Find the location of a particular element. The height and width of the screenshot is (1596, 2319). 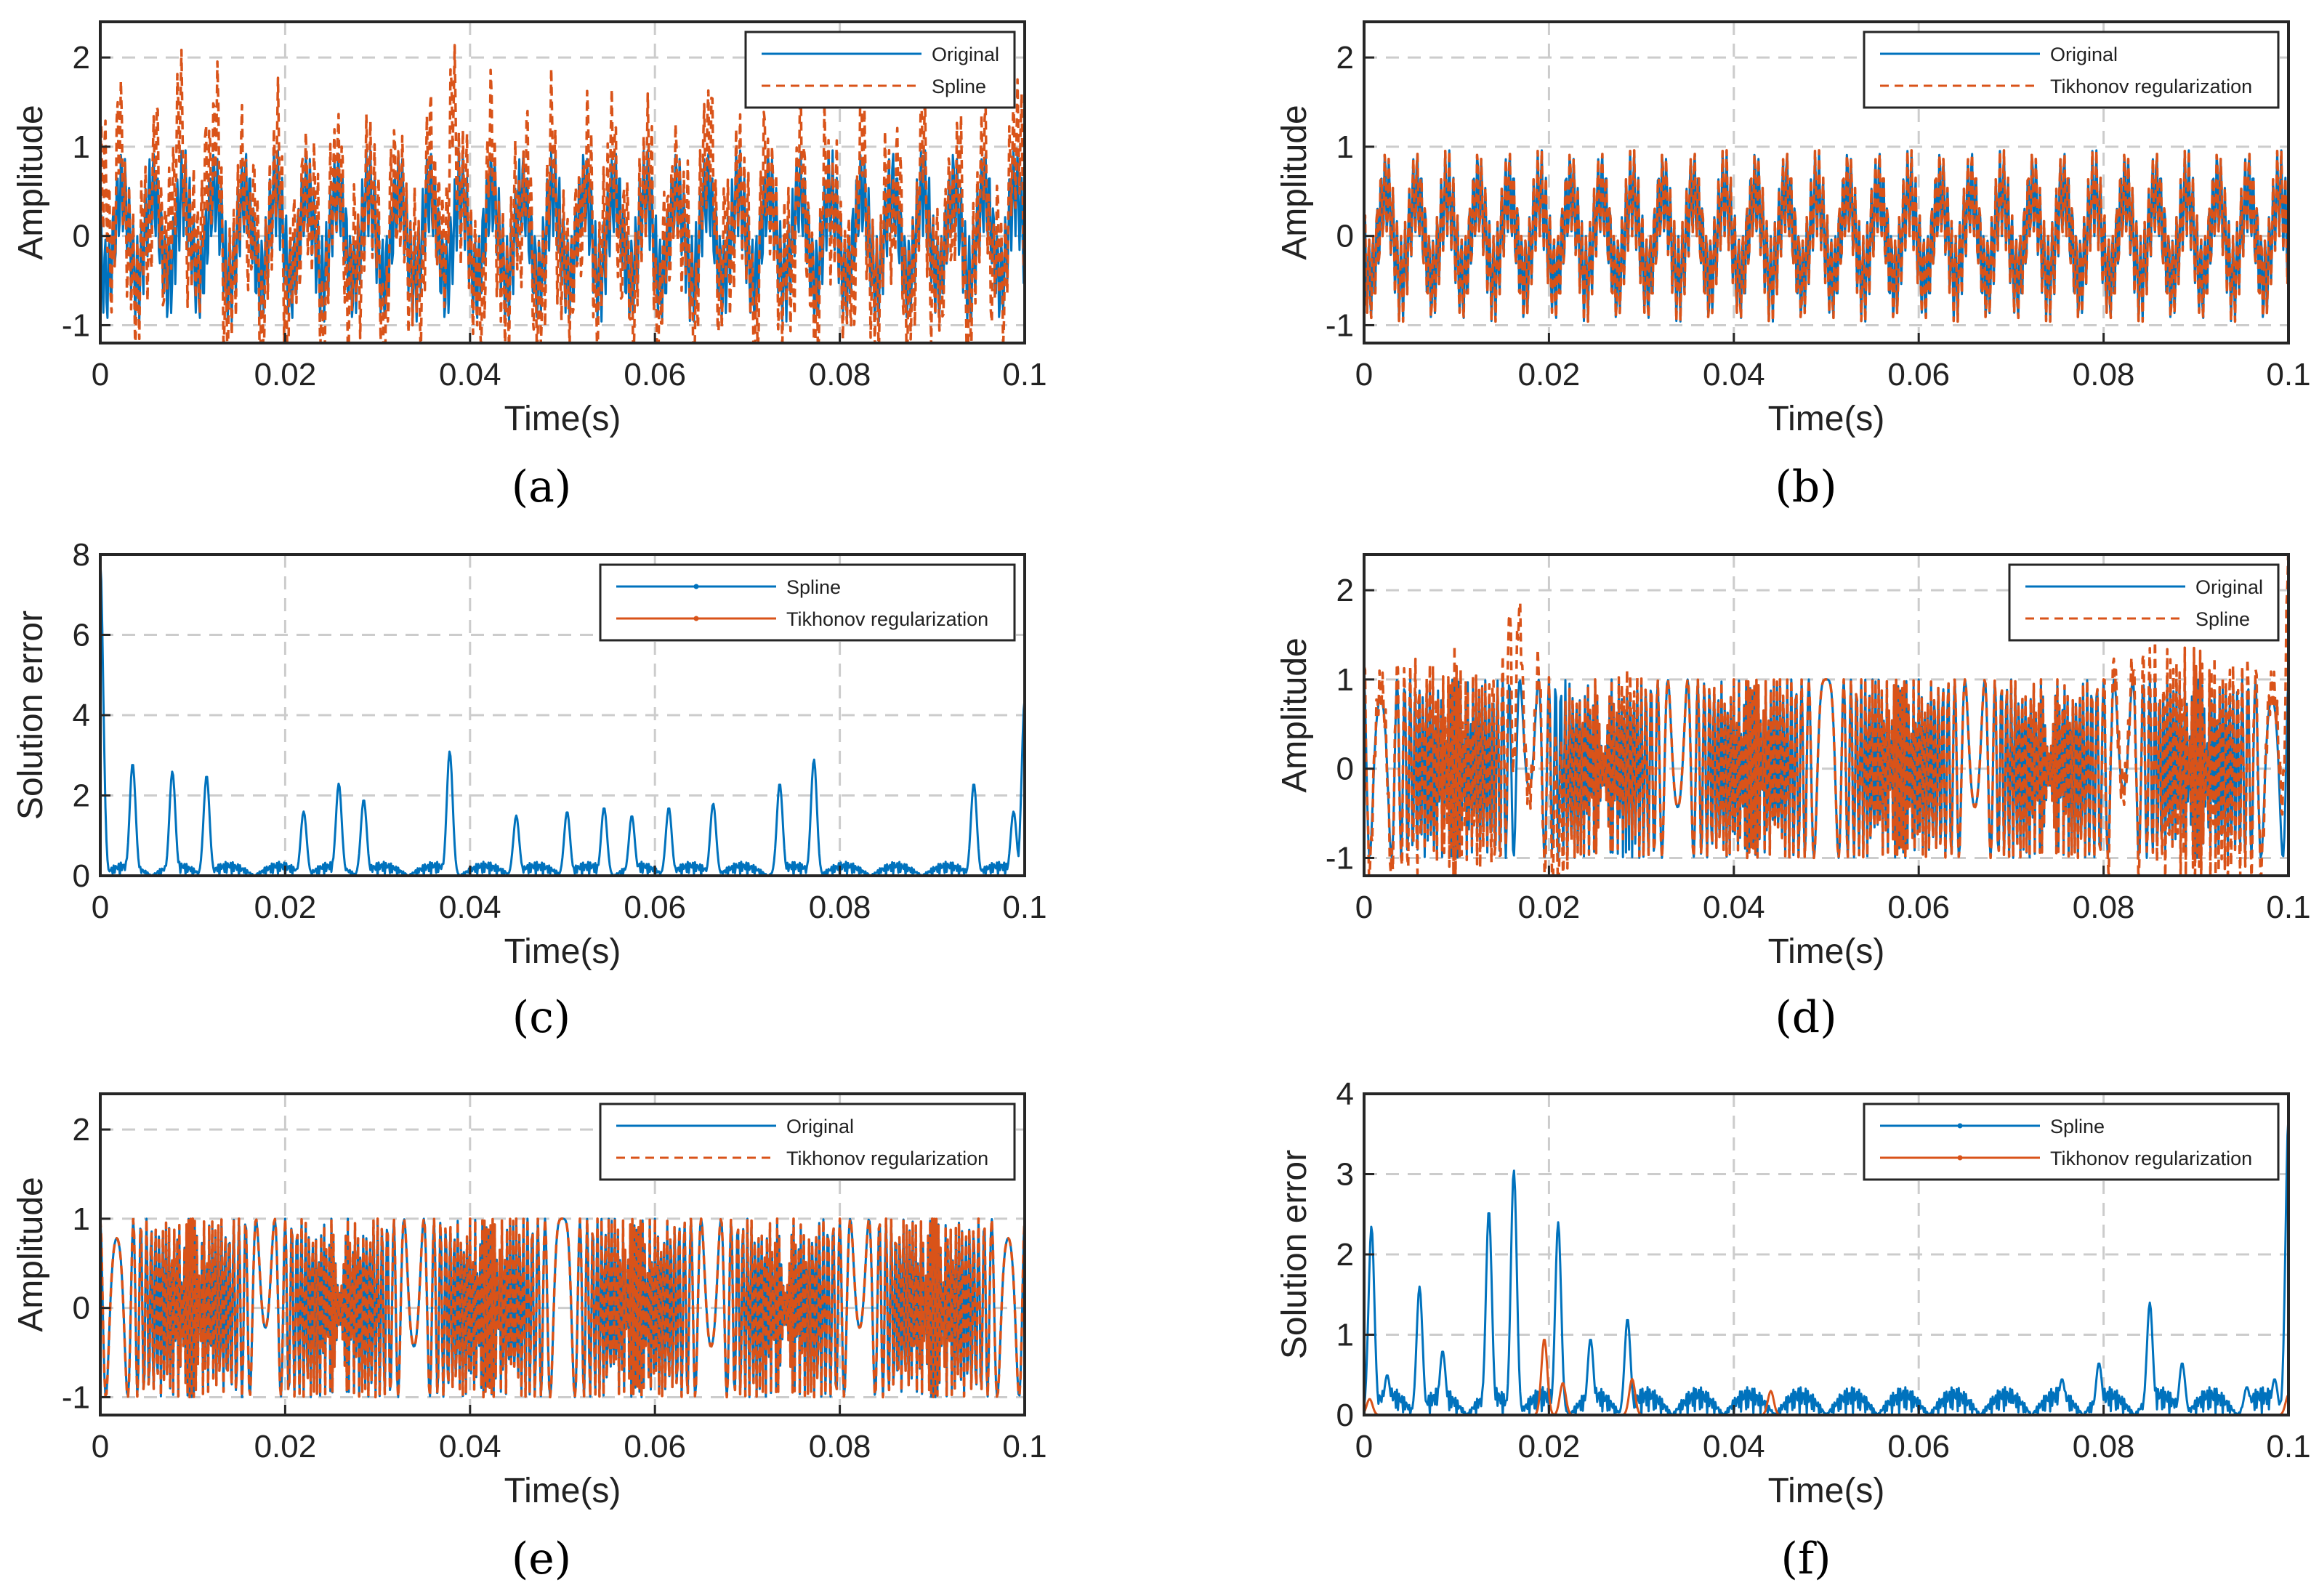

y-axis-label: Amplitude is located at coordinates (1294, 182).